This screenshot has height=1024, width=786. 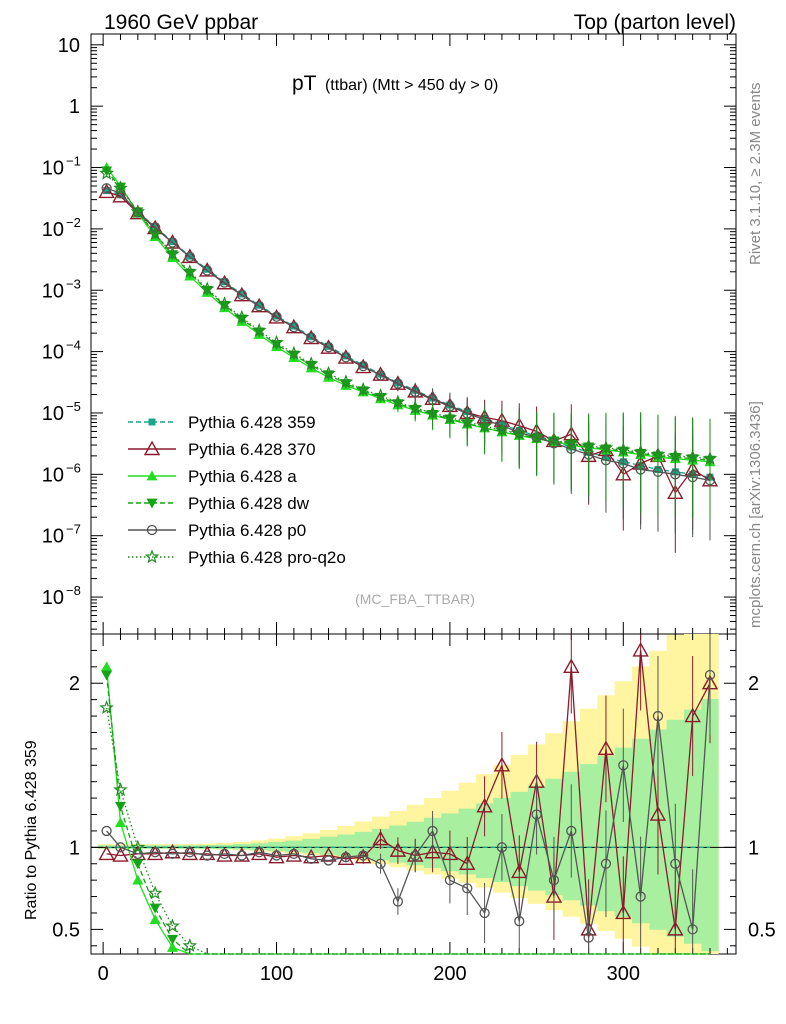 What do you see at coordinates (252, 449) in the screenshot?
I see `legend-label-1: Pythia 6.428 370` at bounding box center [252, 449].